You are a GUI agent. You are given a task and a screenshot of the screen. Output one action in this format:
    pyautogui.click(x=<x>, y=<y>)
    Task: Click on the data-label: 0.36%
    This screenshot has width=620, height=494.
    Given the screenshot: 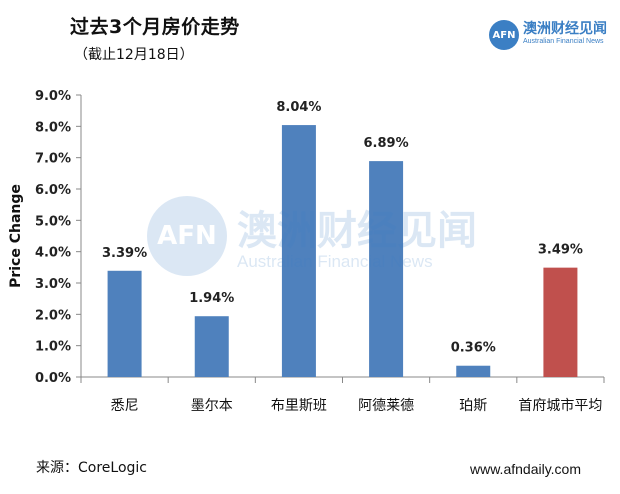 What is the action you would take?
    pyautogui.click(x=473, y=348)
    